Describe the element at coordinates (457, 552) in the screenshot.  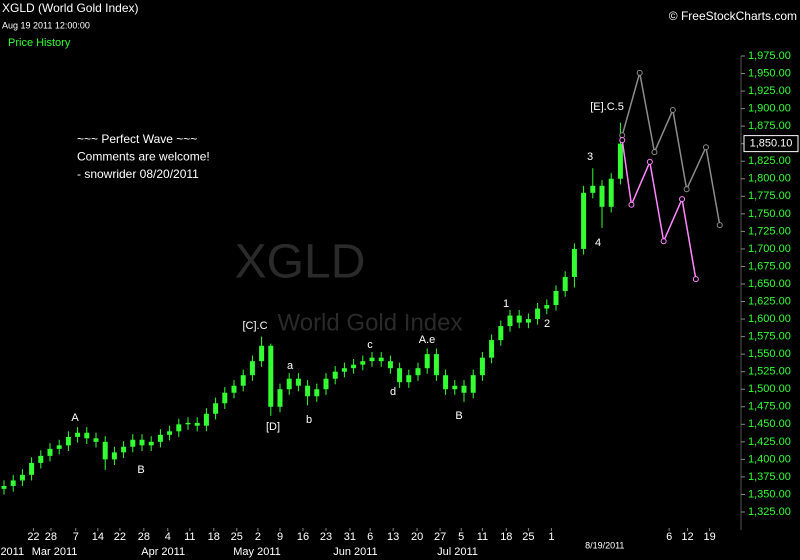
I see `month-label: Jul 2011` at that location.